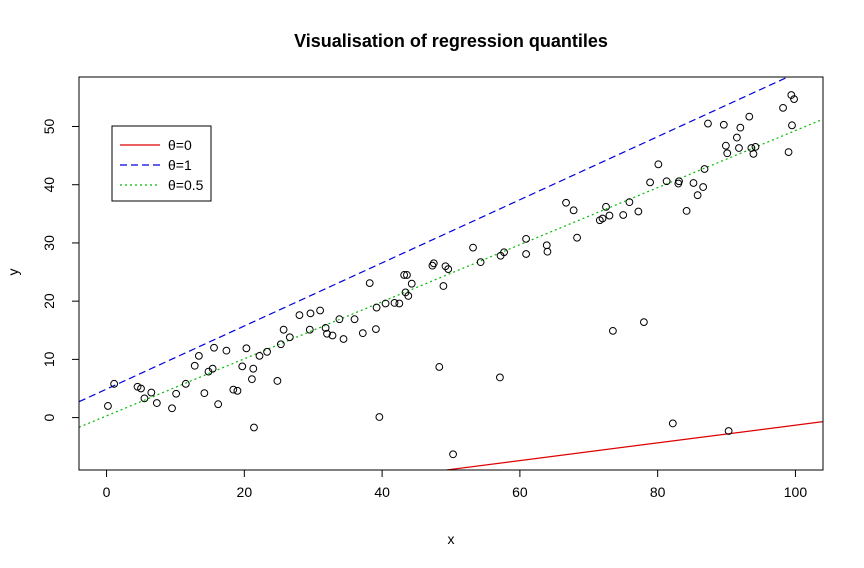 The width and height of the screenshot is (864, 568). I want to click on y-tick-label: 40, so click(49, 185).